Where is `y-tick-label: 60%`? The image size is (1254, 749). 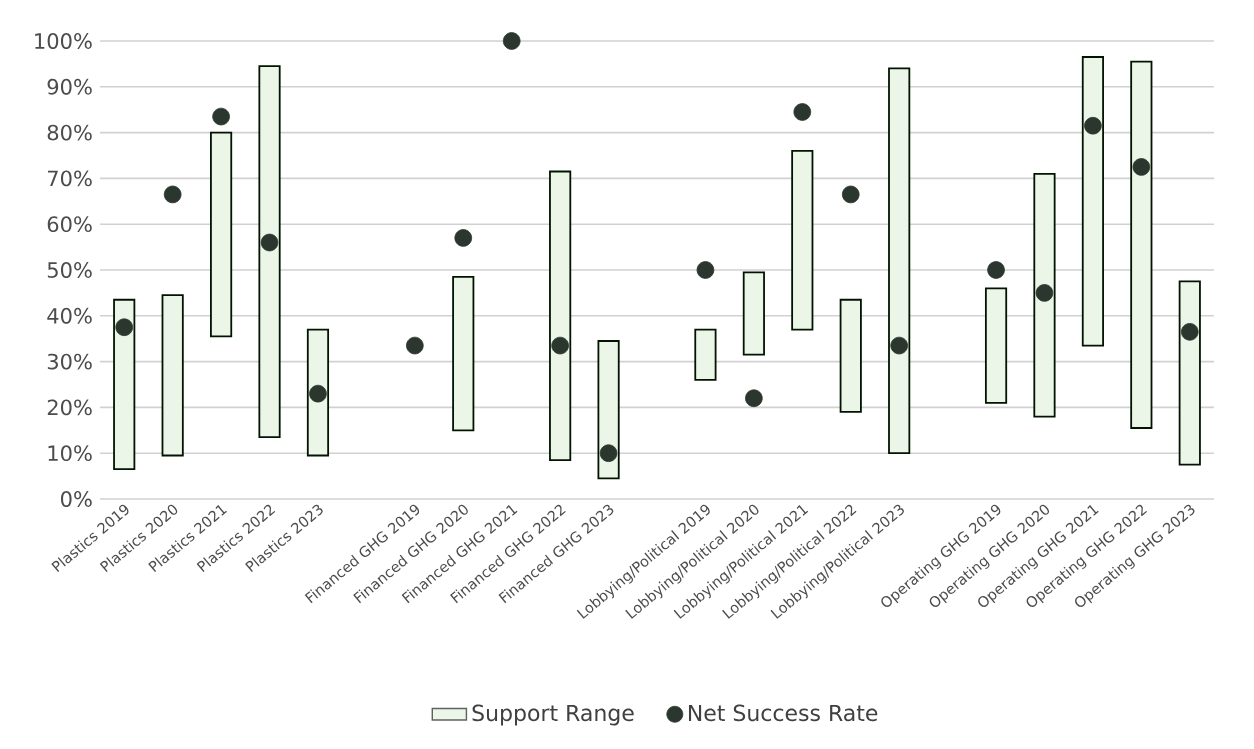 y-tick-label: 60% is located at coordinates (69, 224).